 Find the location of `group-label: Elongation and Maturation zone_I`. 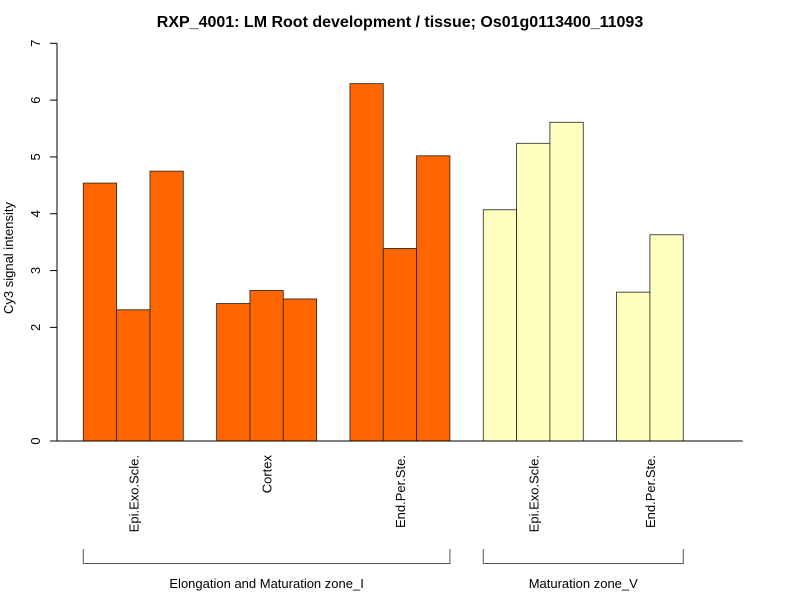

group-label: Elongation and Maturation zone_I is located at coordinates (266, 583).